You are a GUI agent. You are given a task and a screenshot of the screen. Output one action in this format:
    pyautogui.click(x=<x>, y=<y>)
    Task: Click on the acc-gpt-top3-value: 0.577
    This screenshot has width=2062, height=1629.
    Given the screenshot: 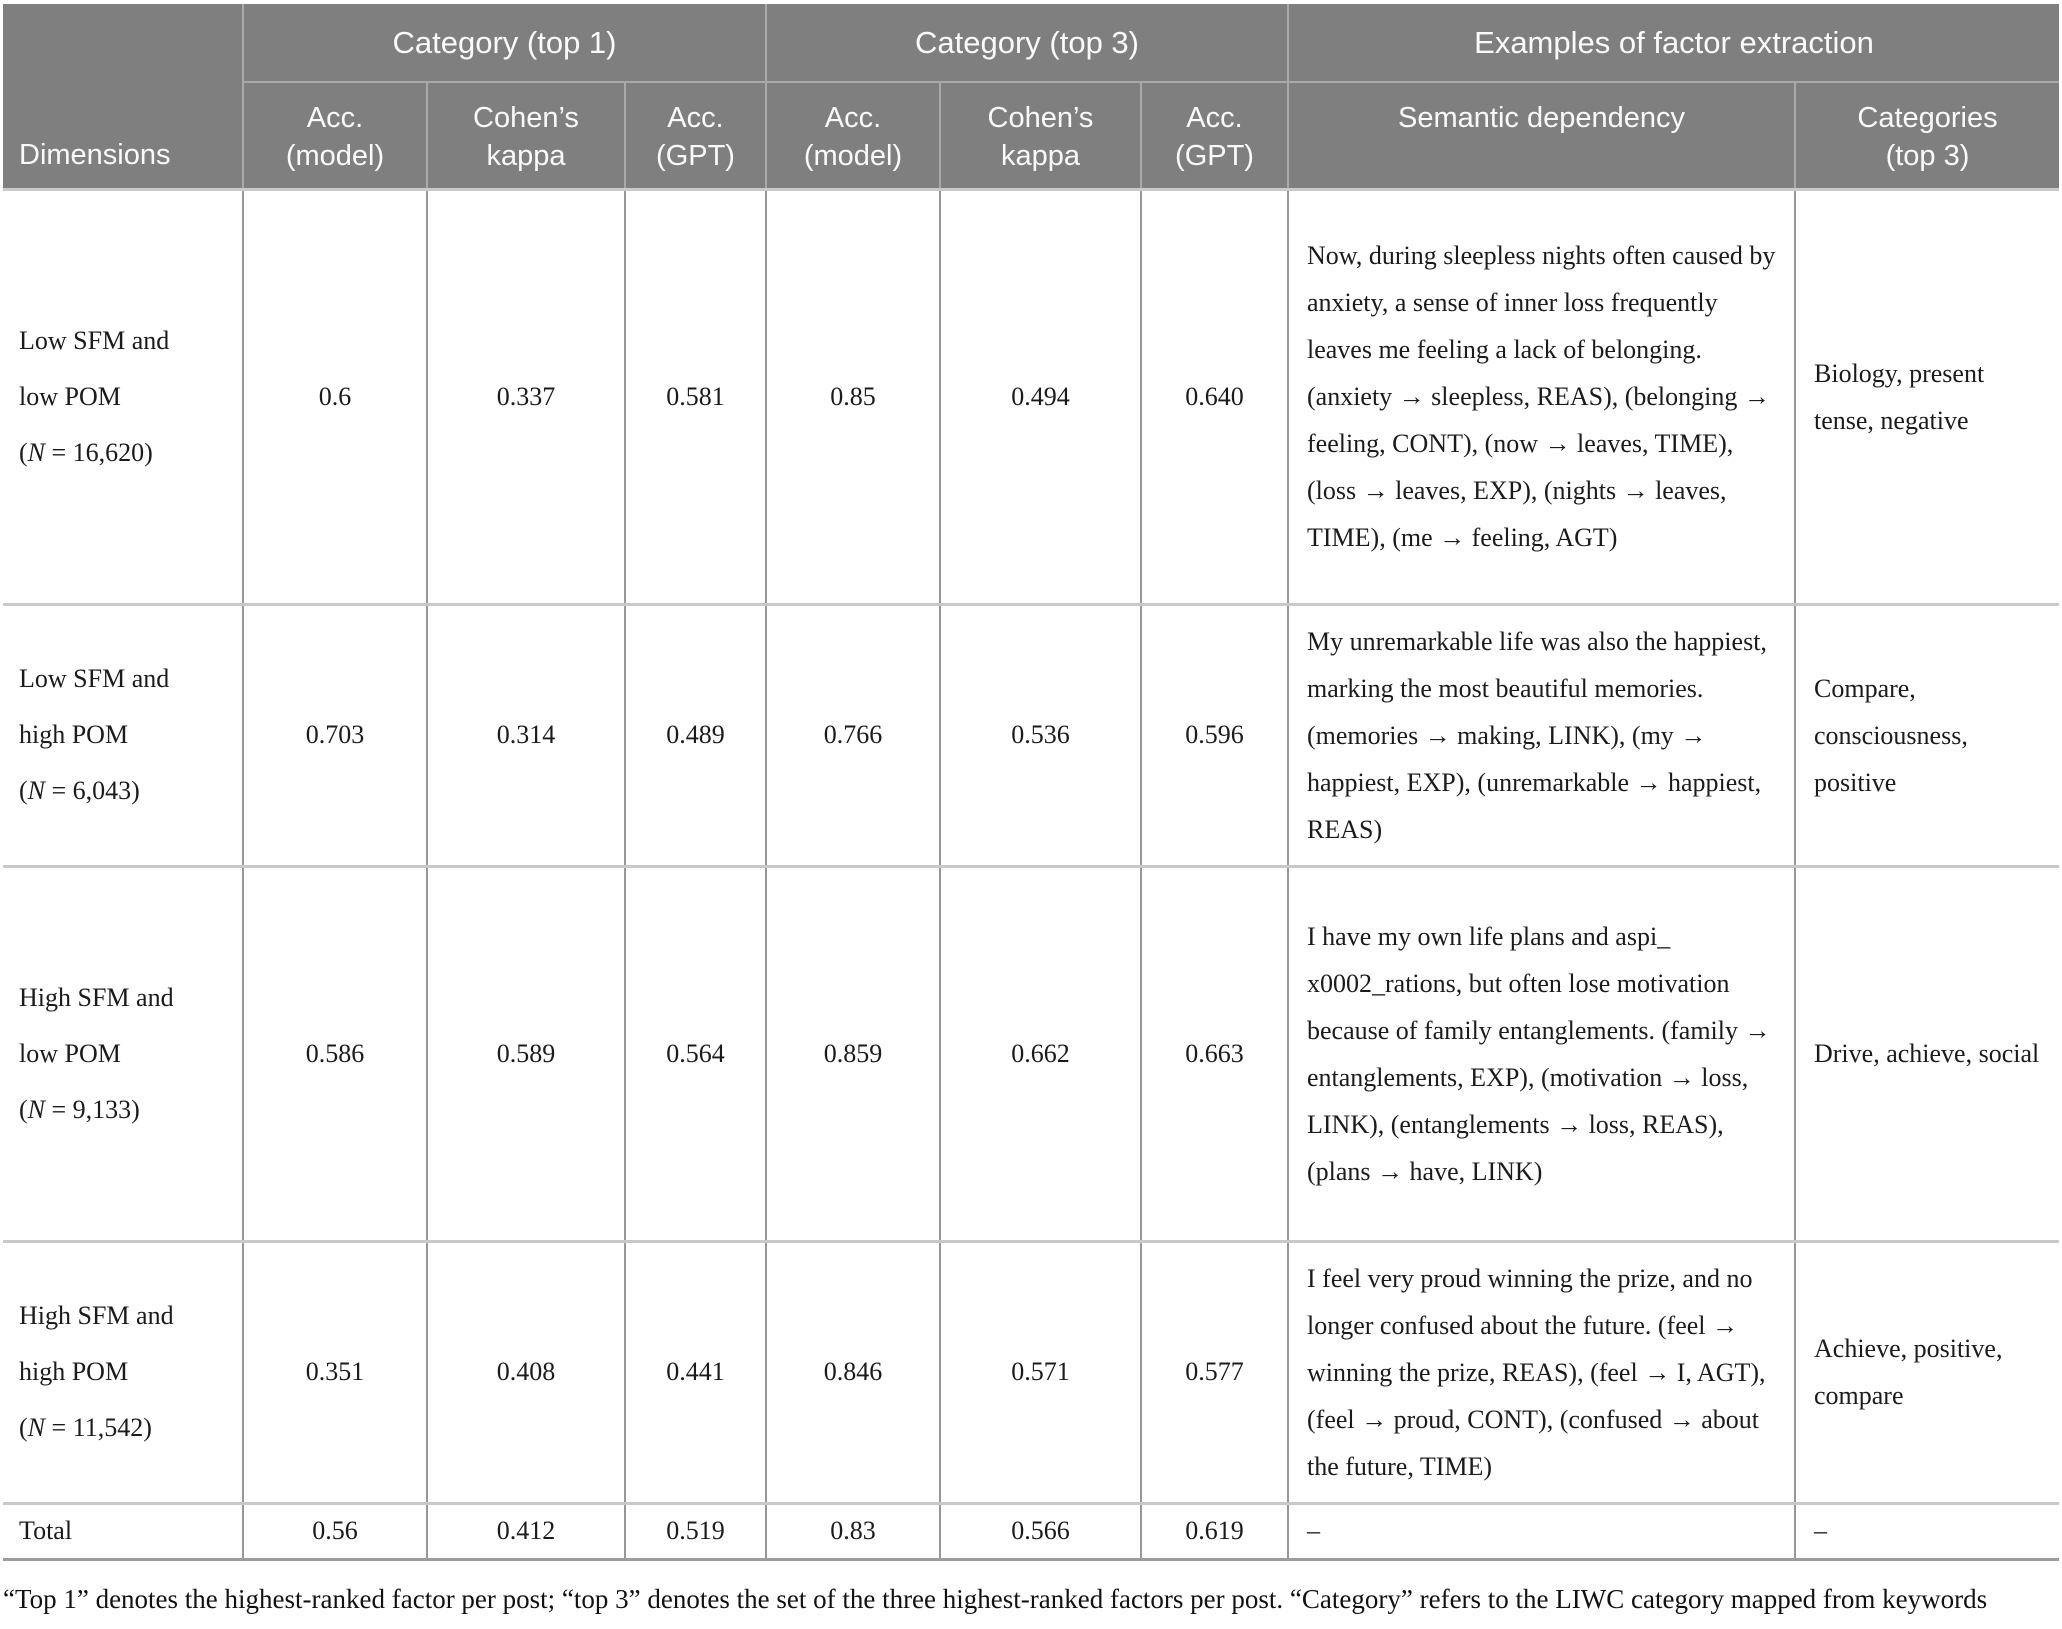 What is the action you would take?
    pyautogui.click(x=1214, y=1371)
    